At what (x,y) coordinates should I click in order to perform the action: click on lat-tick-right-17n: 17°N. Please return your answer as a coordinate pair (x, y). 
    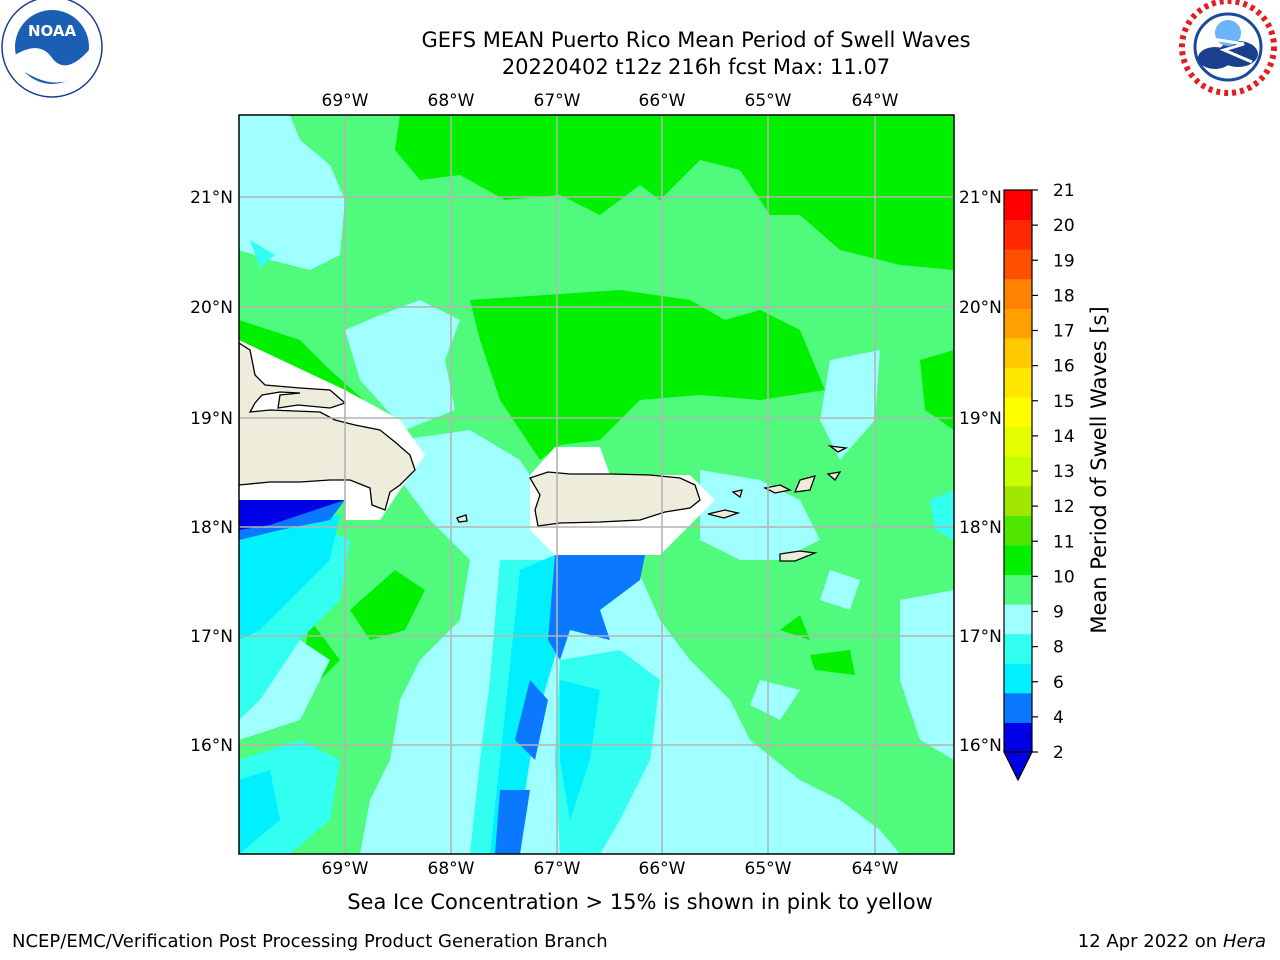
    Looking at the image, I should click on (980, 637).